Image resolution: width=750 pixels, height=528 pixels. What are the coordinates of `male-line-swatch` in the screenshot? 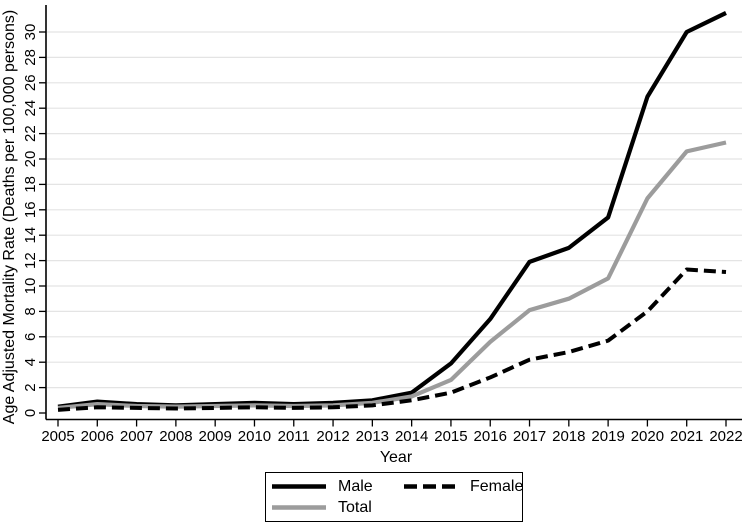 It's located at (299, 486).